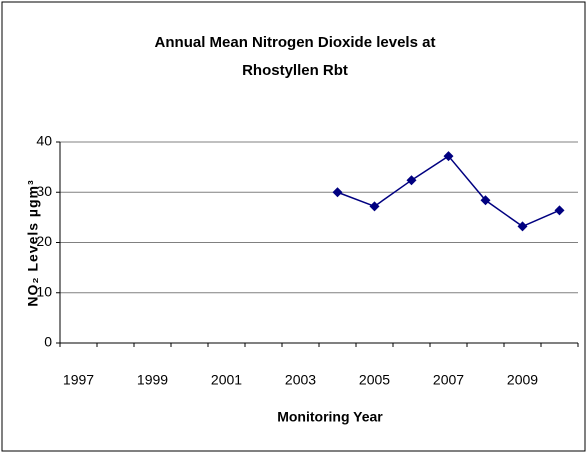 The height and width of the screenshot is (459, 588). I want to click on x-tick-label: 2007, so click(448, 380).